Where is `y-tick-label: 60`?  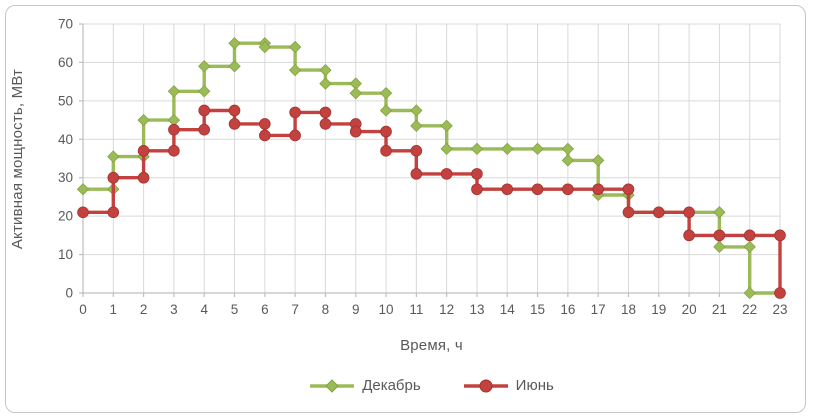
y-tick-label: 60 is located at coordinates (65, 62).